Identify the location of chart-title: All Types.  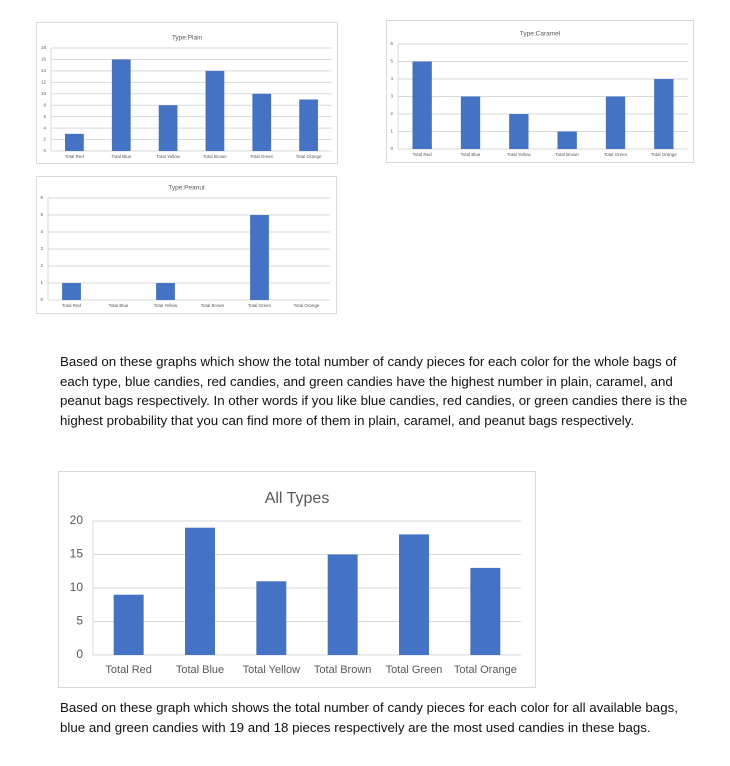
(297, 498).